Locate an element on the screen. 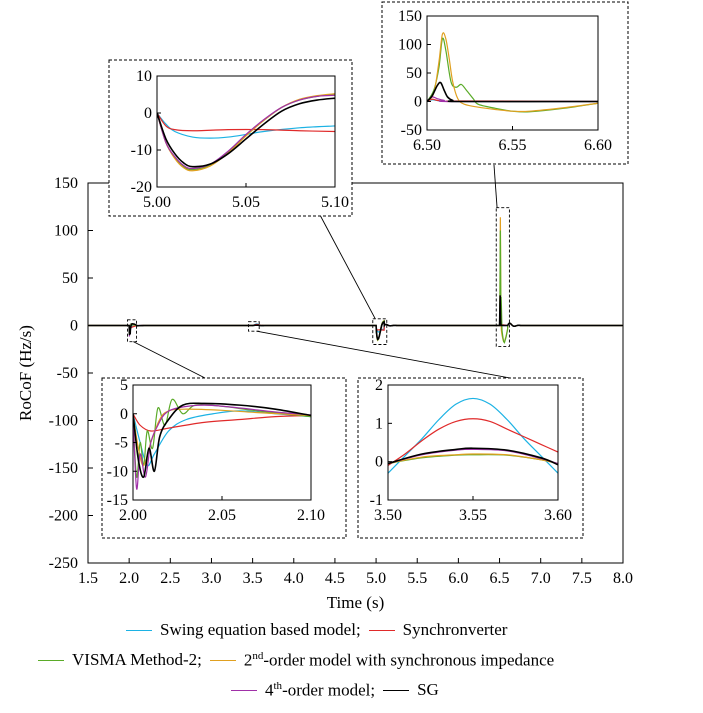  y-axis-label: RoCoF (Hz/s) is located at coordinates (25, 373).